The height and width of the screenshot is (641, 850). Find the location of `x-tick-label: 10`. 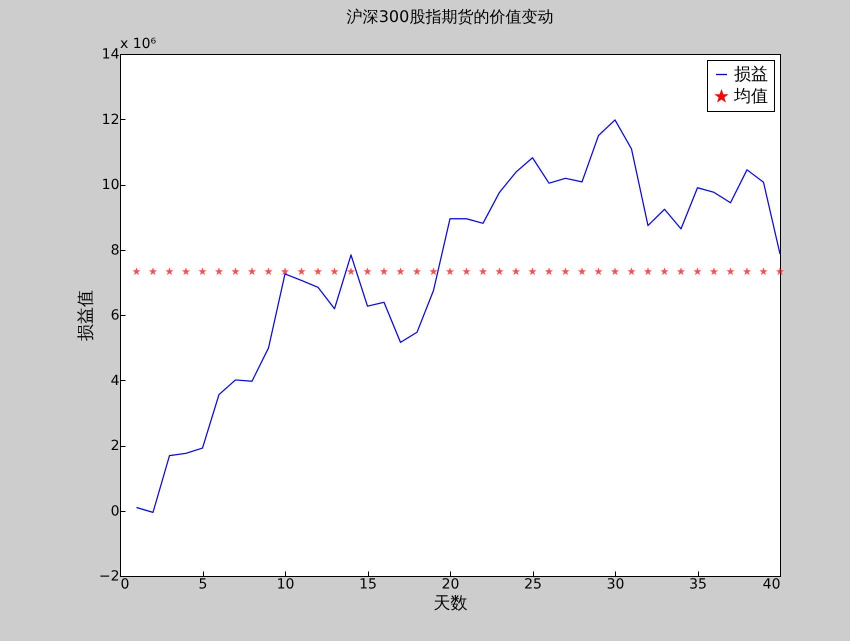

x-tick-label: 10 is located at coordinates (285, 584).